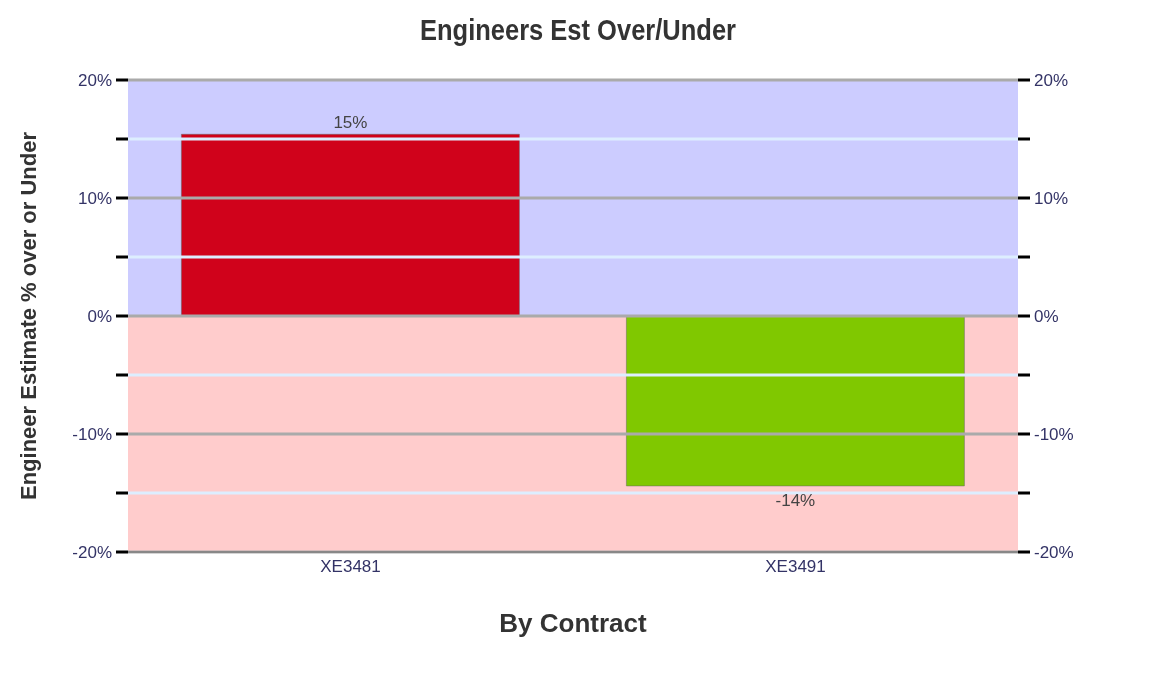  I want to click on y2-tick-label: 0%, so click(1046, 316).